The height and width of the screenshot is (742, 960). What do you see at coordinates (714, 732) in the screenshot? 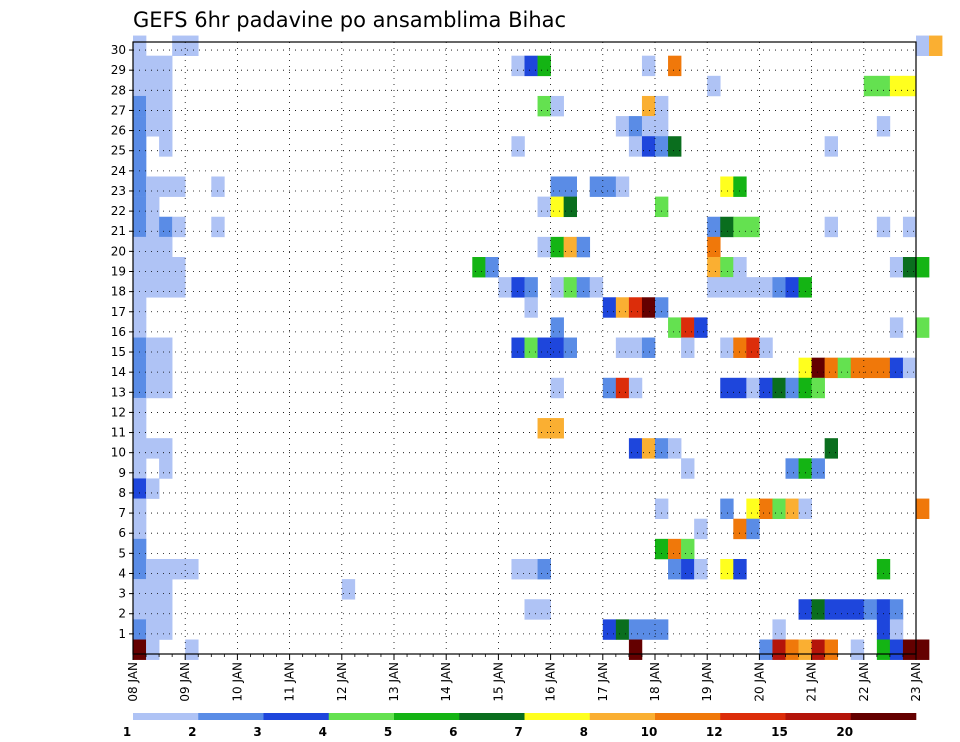
I see `legend-label: 12` at bounding box center [714, 732].